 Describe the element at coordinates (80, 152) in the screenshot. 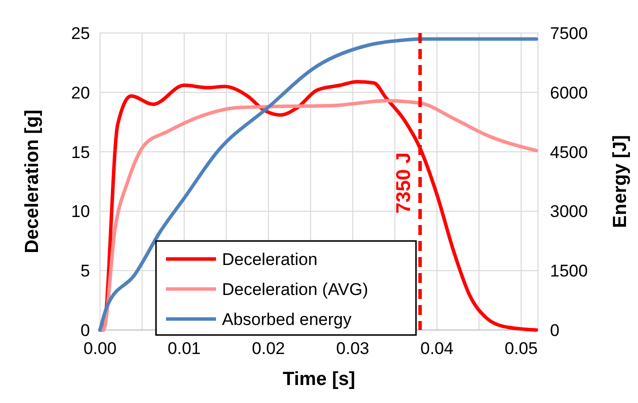

I see `y-tick-label: 15` at that location.